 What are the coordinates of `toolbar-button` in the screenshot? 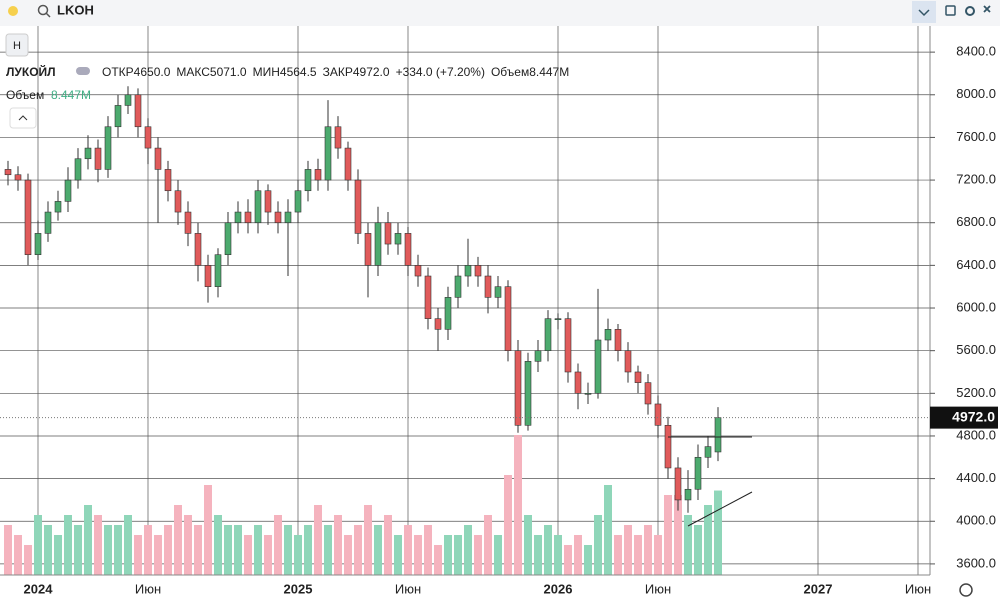 It's located at (17, 45).